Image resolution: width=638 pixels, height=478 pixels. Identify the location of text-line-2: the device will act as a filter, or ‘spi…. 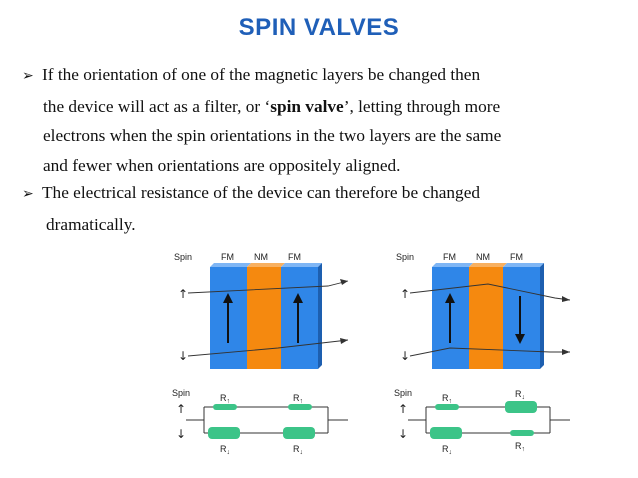
(322, 107).